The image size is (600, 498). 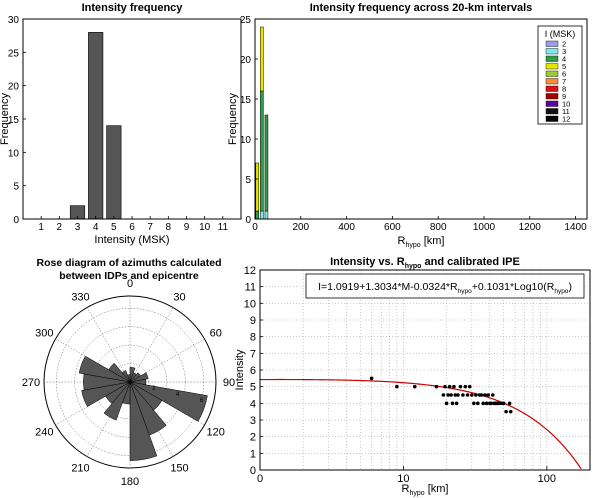 I want to click on ipe-curve, so click(x=420, y=424).